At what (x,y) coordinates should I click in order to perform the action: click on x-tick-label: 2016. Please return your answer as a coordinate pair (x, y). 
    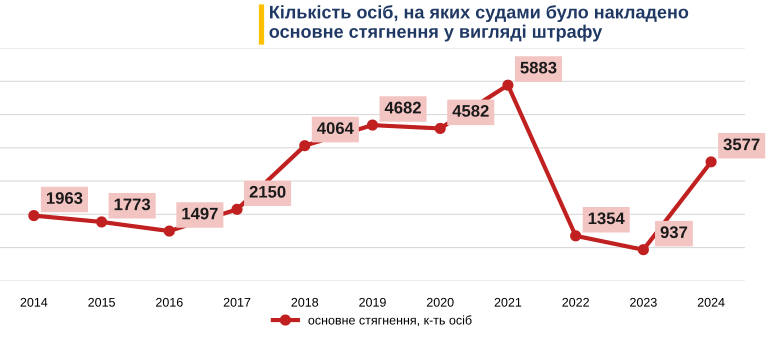
    Looking at the image, I should click on (169, 302).